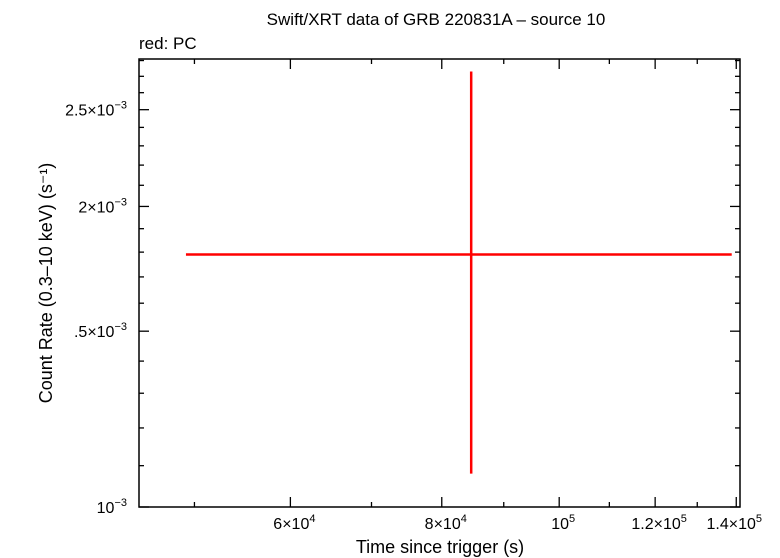  I want to click on chart-subtitle: red: PC, so click(168, 43).